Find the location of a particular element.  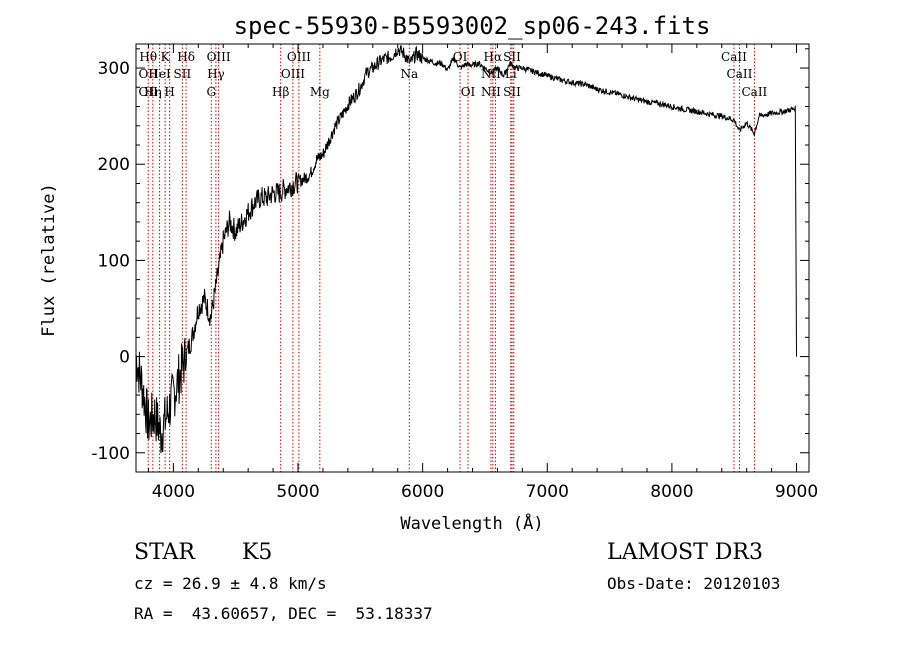

line-marker-label: Na is located at coordinates (409, 74).